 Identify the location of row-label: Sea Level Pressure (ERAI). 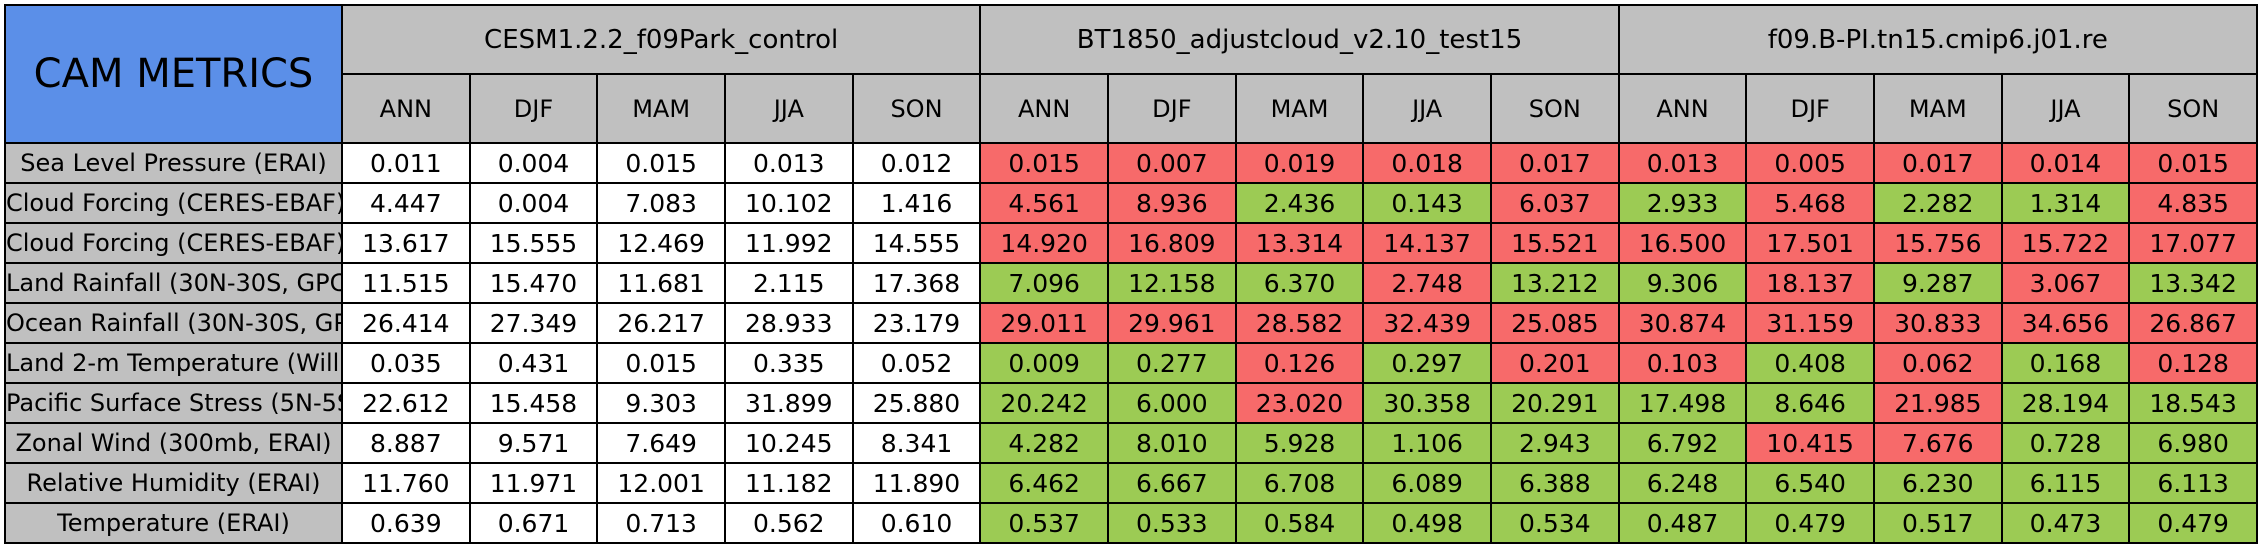
(173, 163).